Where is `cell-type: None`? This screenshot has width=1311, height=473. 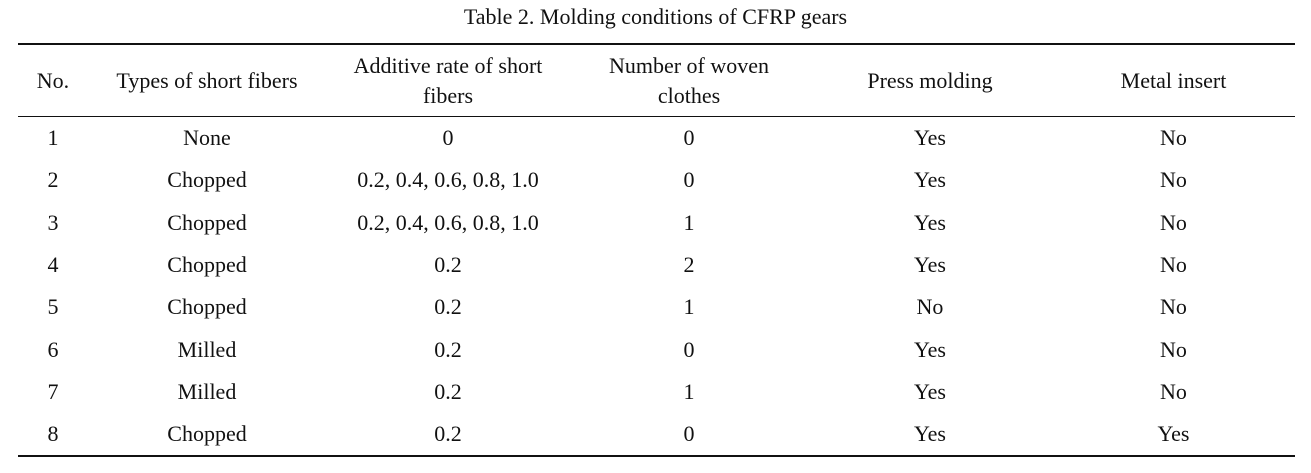
cell-type: None is located at coordinates (207, 138).